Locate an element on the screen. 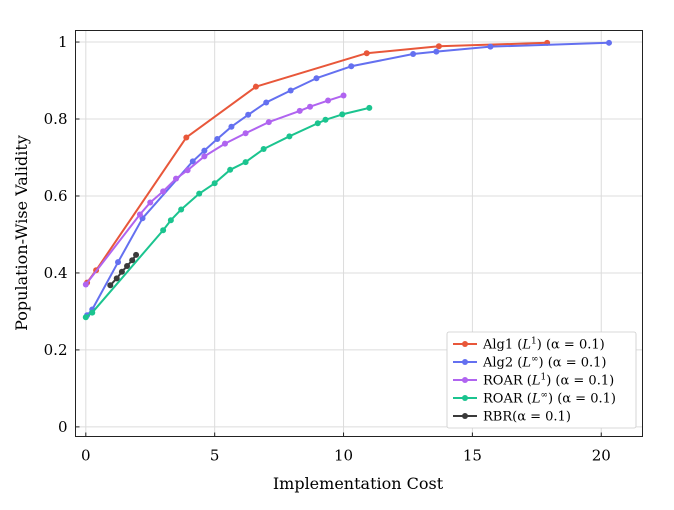  y-tick-label-0: 0 is located at coordinates (63, 427).